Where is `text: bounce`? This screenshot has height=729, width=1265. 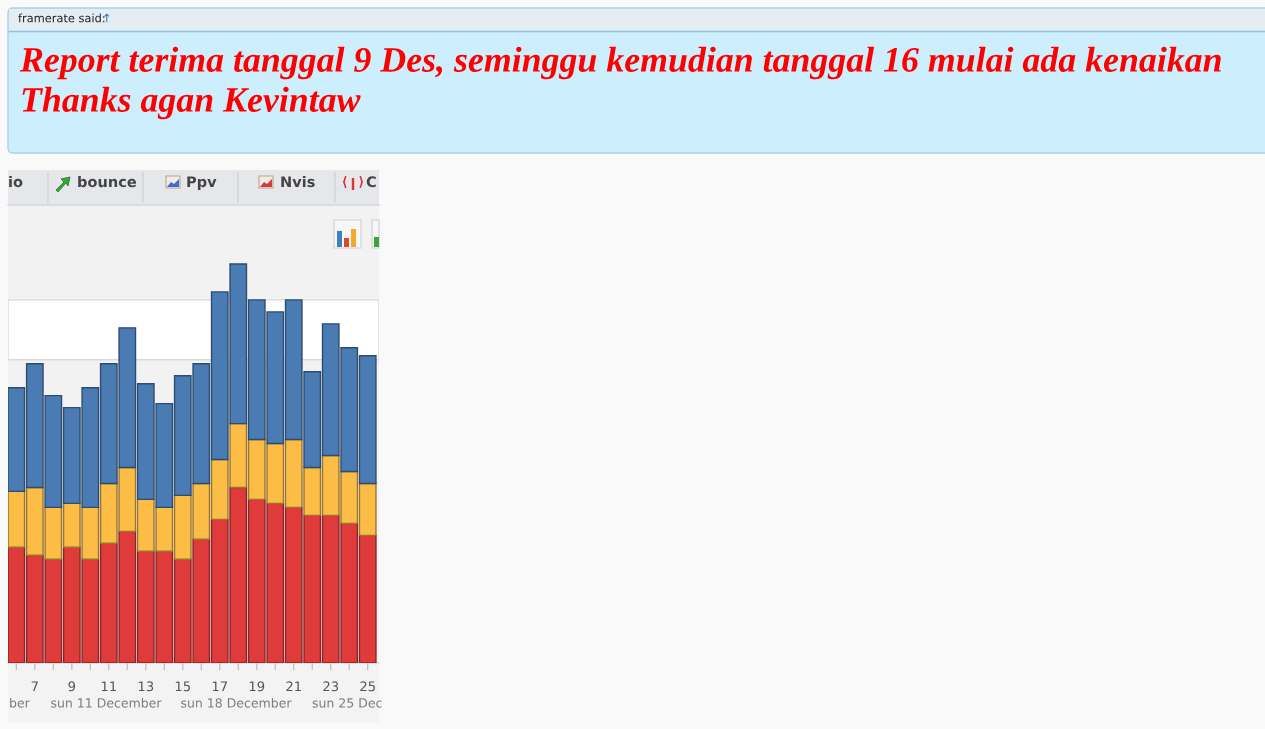
text: bounce is located at coordinates (107, 181).